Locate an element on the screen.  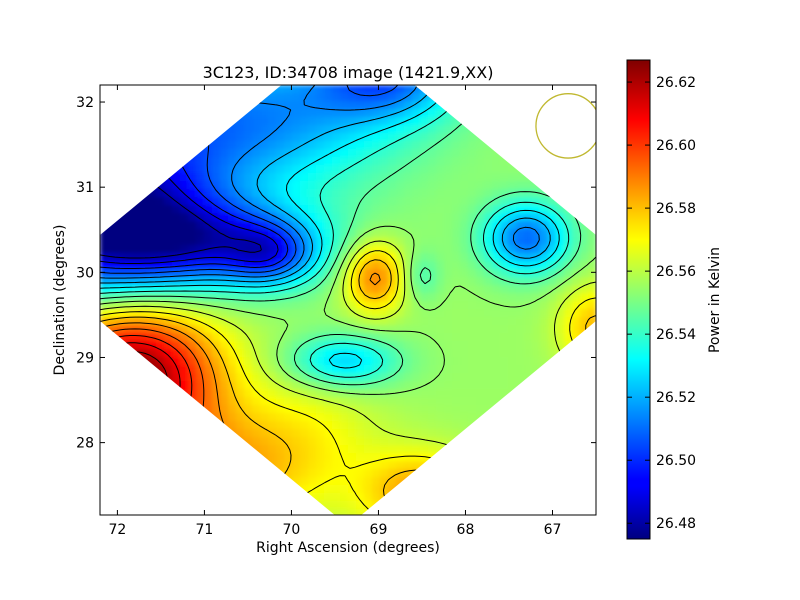
heatmap-cell-2090 is located at coordinates (456, 353).